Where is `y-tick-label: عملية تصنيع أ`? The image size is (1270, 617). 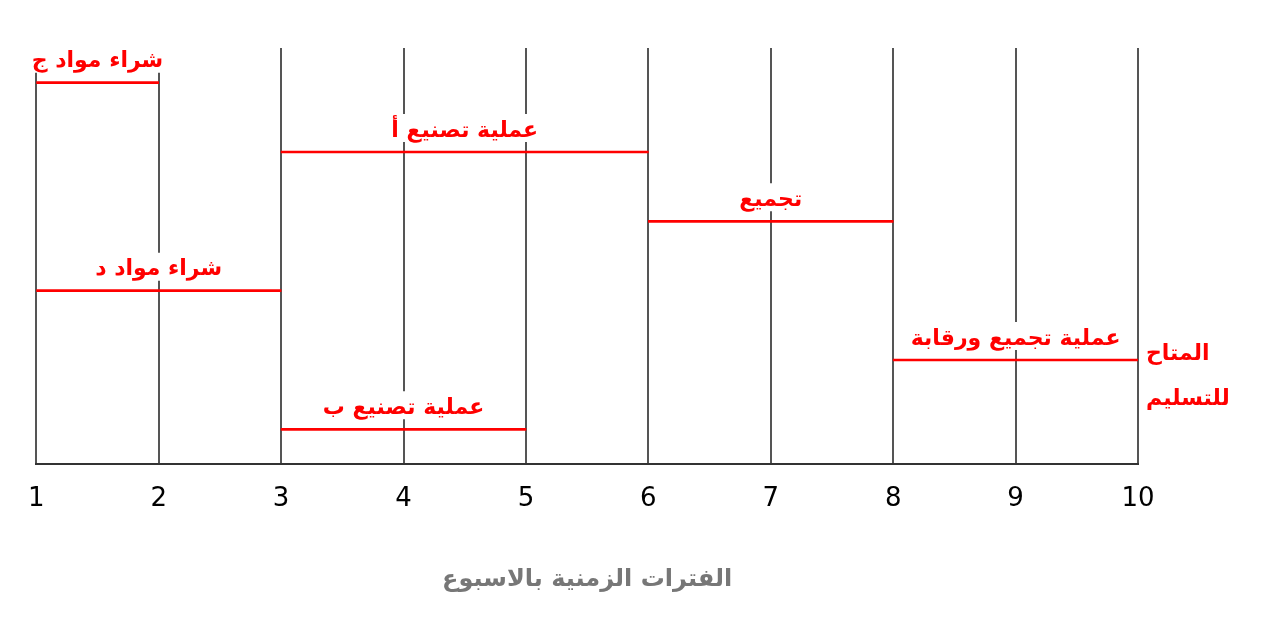
y-tick-label: عملية تصنيع أ is located at coordinates (465, 128).